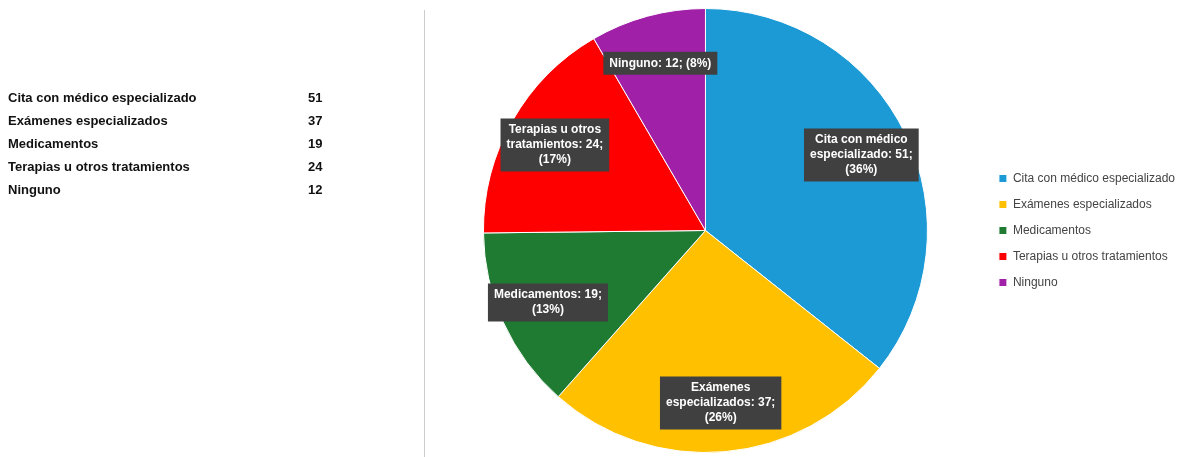  Describe the element at coordinates (315, 144) in the screenshot. I see `text: 19` at that location.